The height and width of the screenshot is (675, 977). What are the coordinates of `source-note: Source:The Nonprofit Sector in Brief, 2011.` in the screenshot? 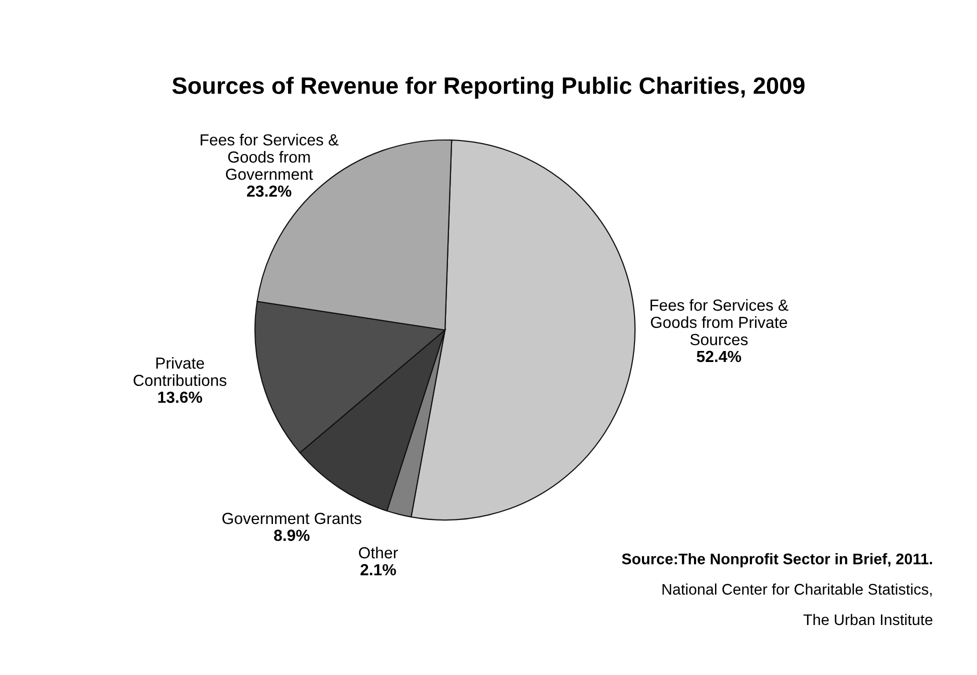 It's located at (777, 560).